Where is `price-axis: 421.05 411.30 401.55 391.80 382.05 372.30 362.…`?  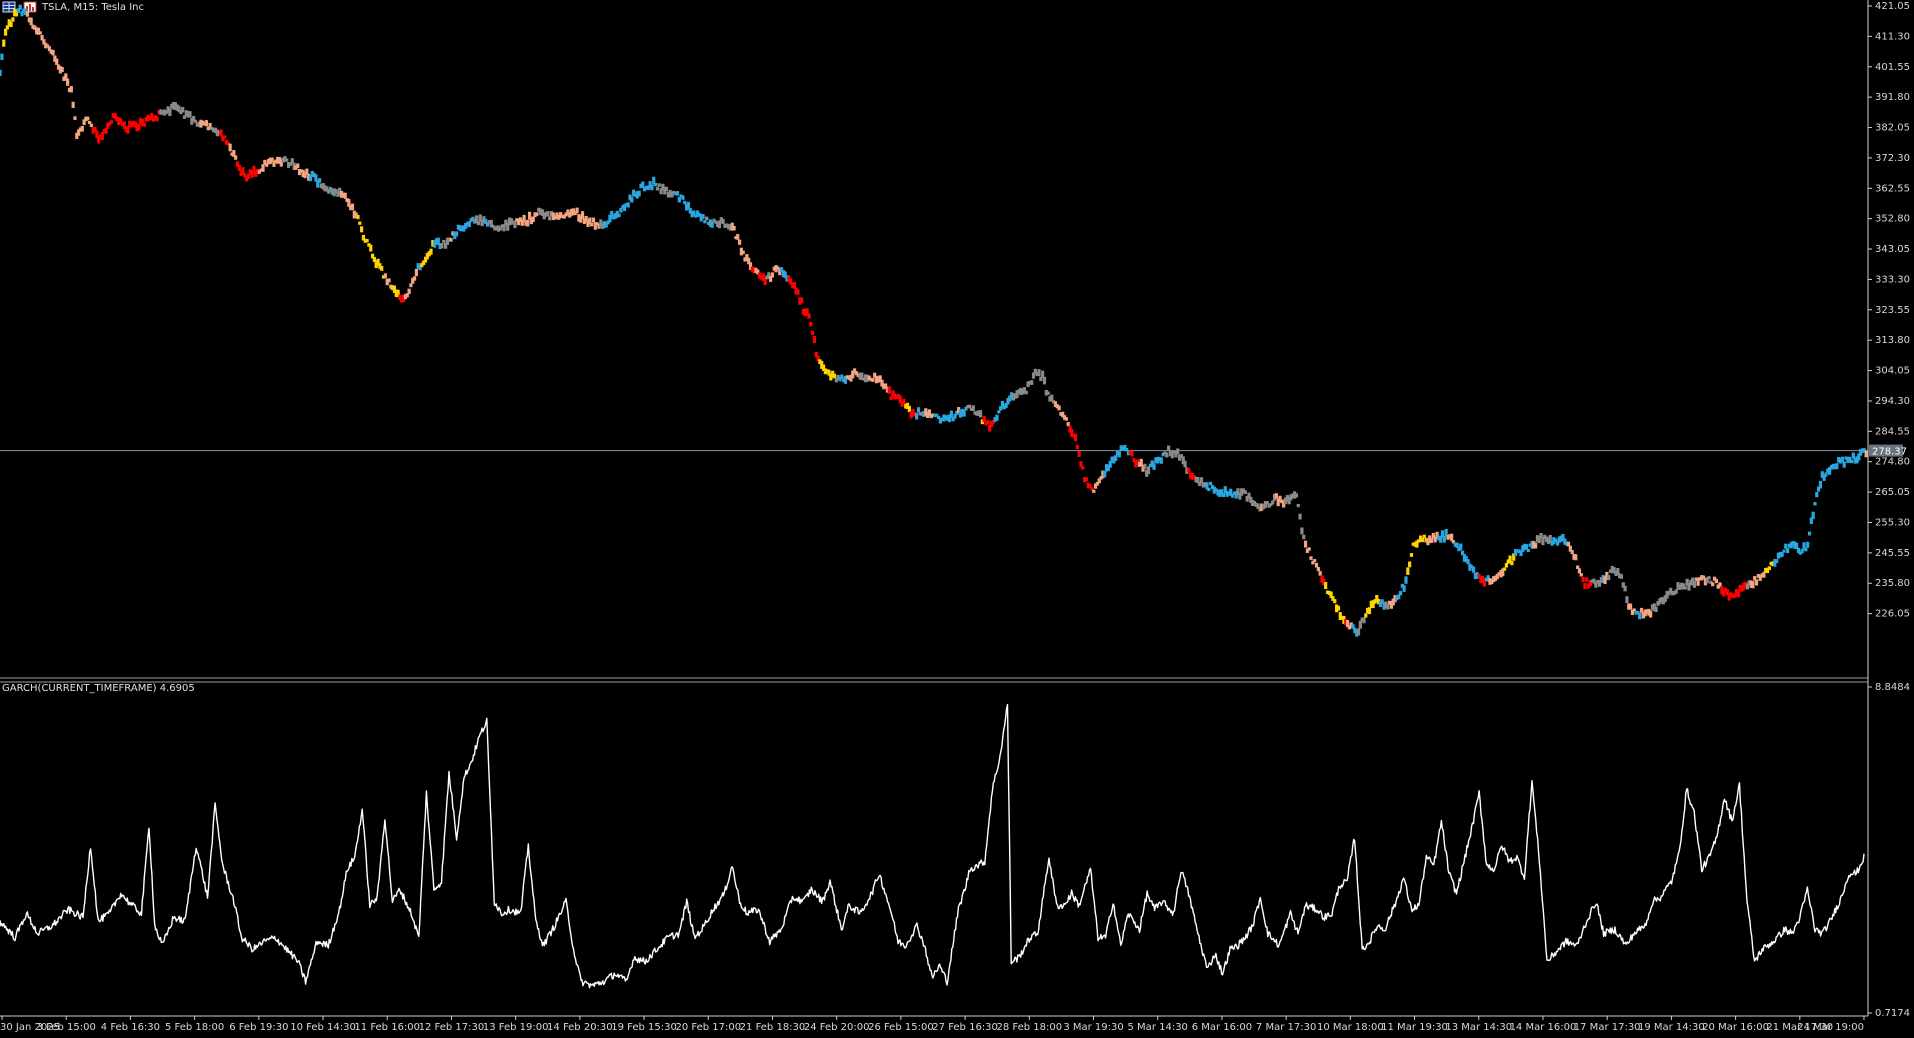
price-axis: 421.05 411.30 401.55 391.80 382.05 372.30 362.… is located at coordinates (1889, 310).